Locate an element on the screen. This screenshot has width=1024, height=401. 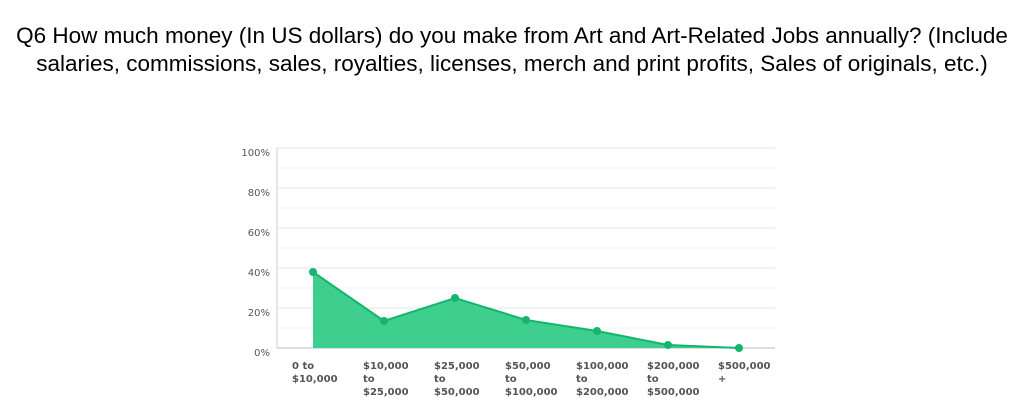
area is located at coordinates (526, 310).